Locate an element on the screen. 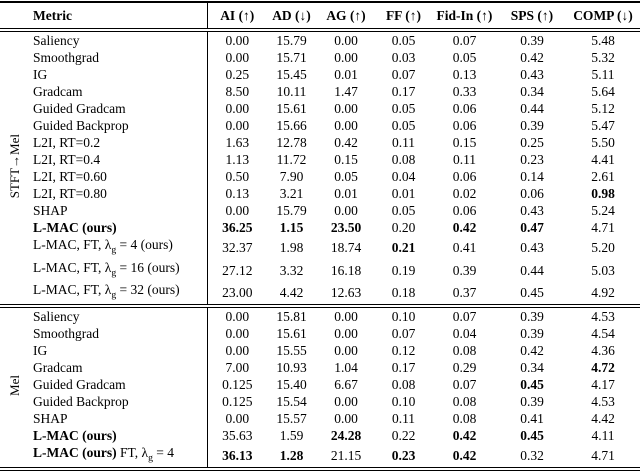 The image size is (640, 471). table-row: Gradcam 8.50 10.11 1.47 0.17 0.33 0.34 5.64 is located at coordinates (320, 91).